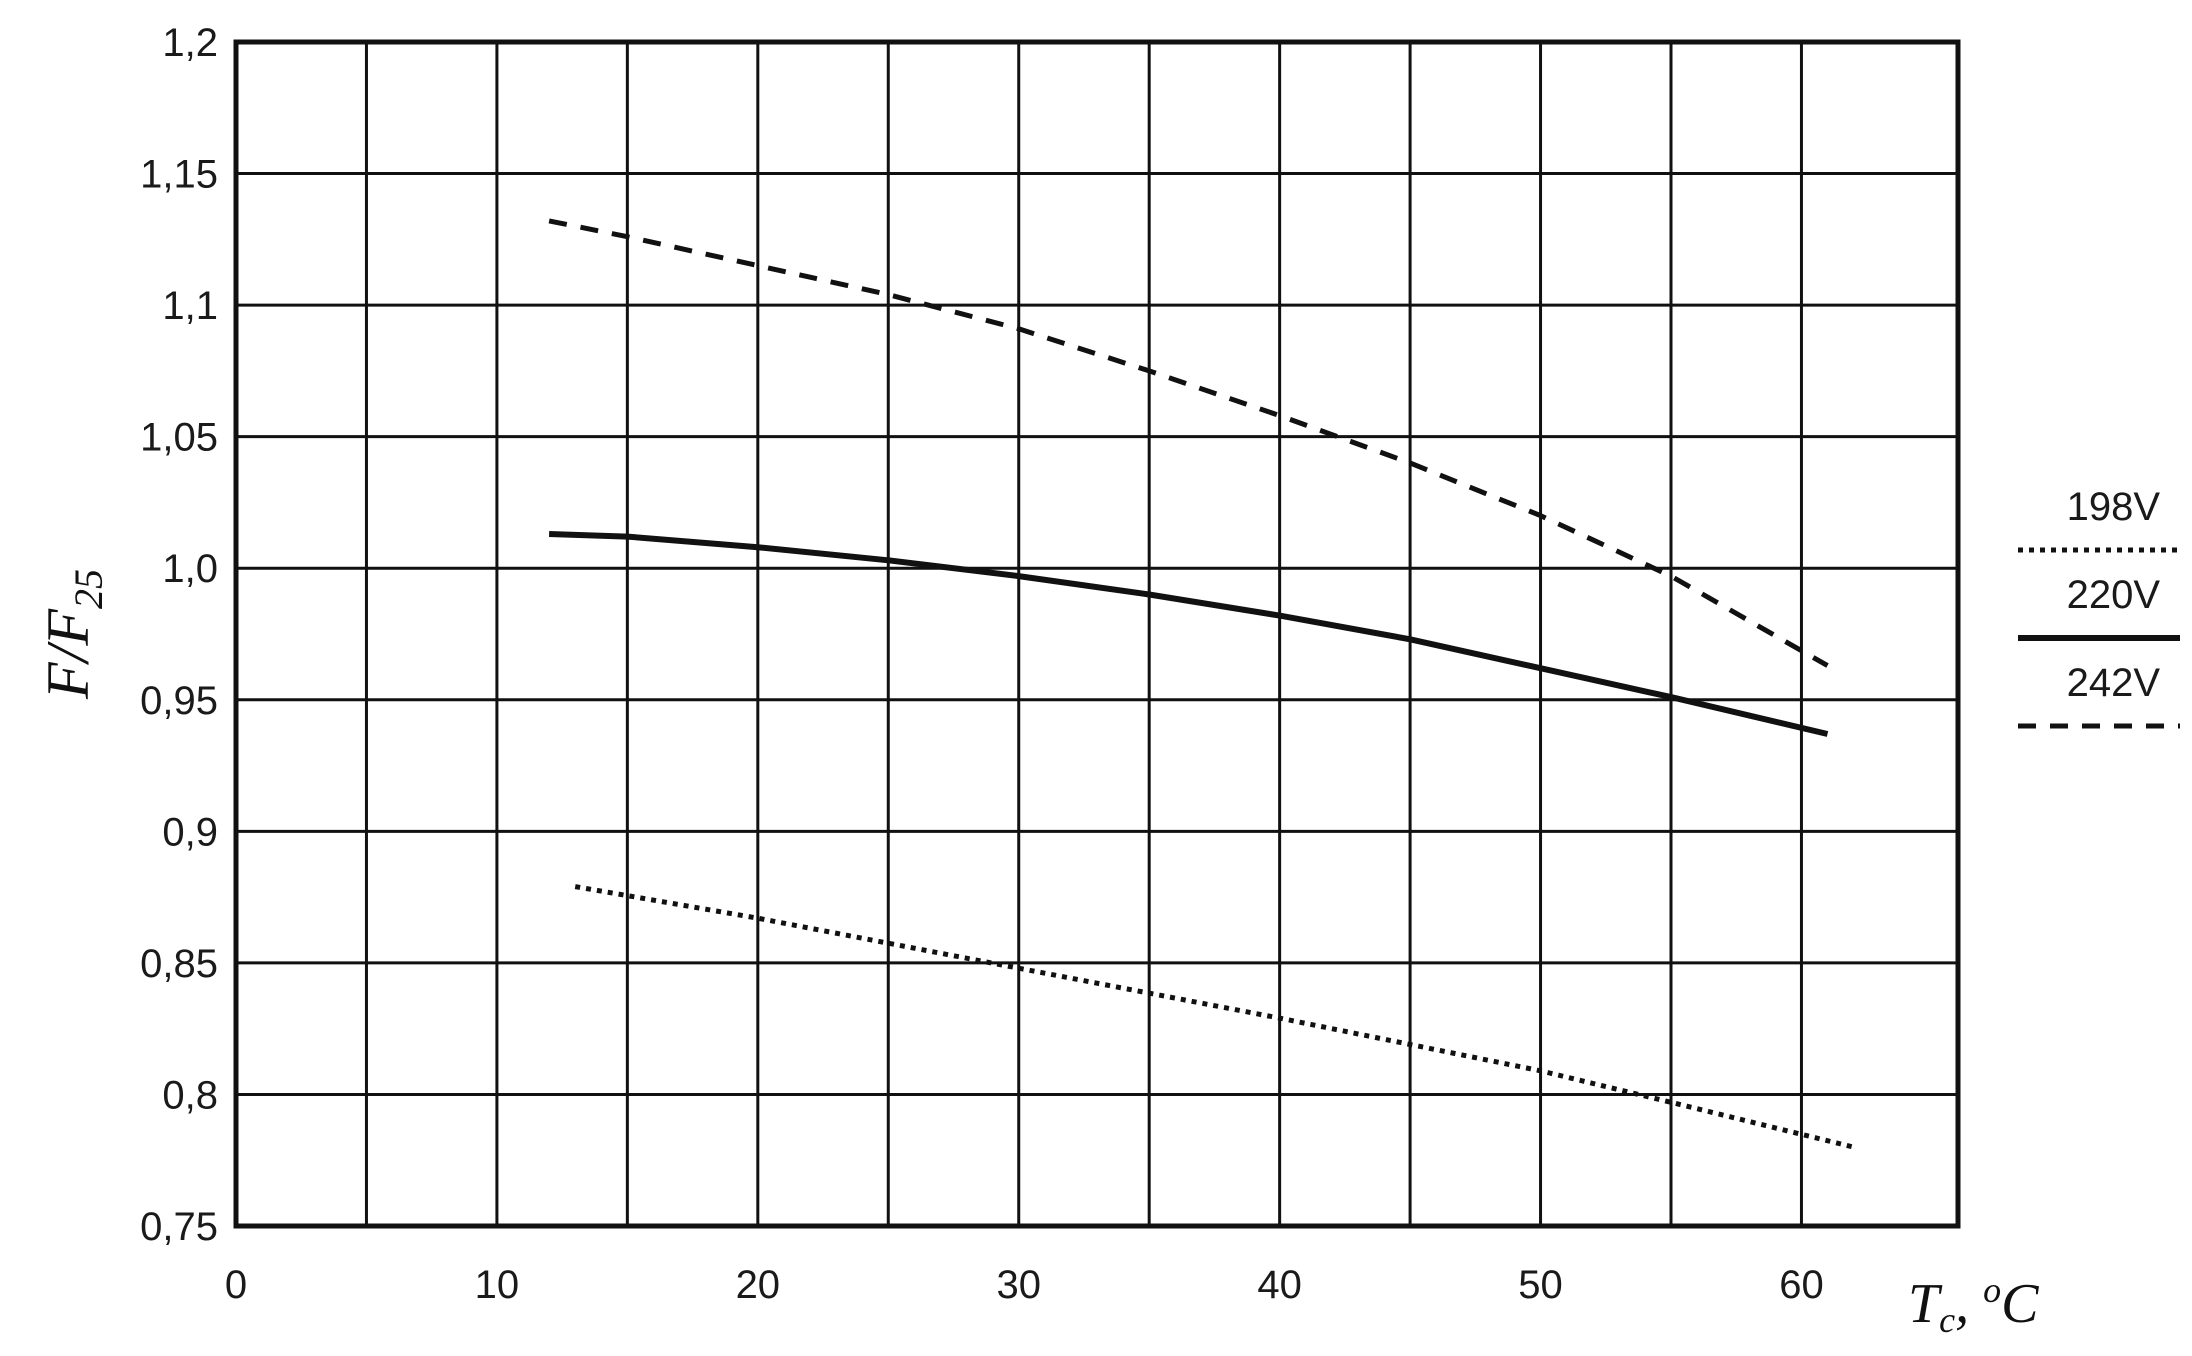 The height and width of the screenshot is (1356, 2192). I want to click on x-tick-label: 40, so click(1279, 1285).